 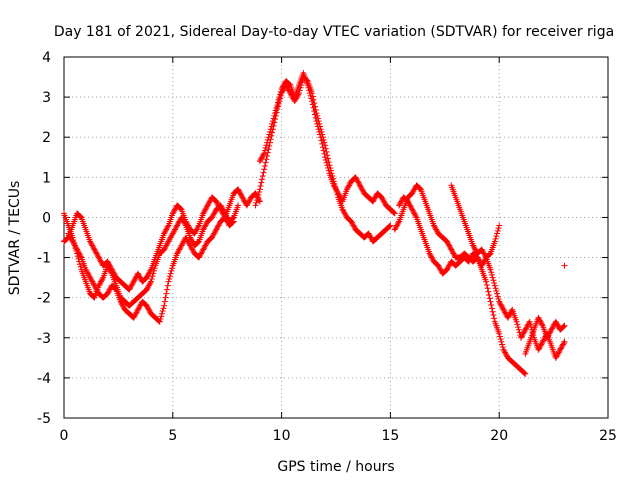 What do you see at coordinates (46, 178) in the screenshot?
I see `y-tick-label: 1` at bounding box center [46, 178].